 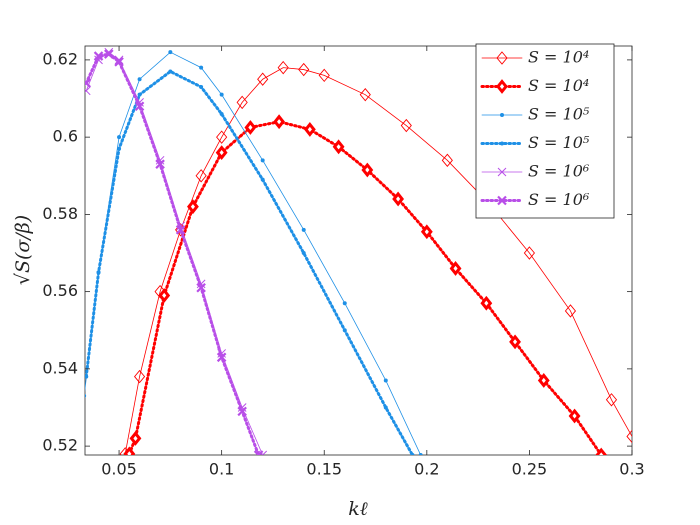 What do you see at coordinates (324, 469) in the screenshot?
I see `x-tick-label: 0.15` at bounding box center [324, 469].